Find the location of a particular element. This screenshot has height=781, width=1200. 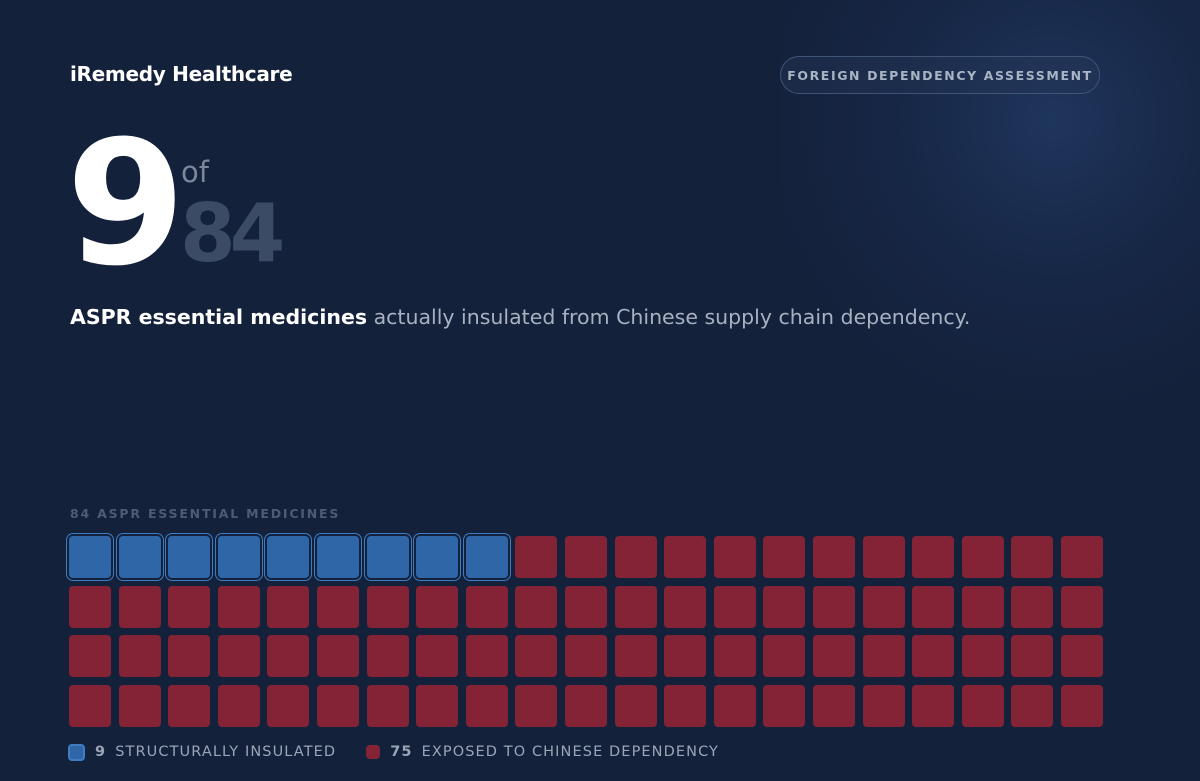

assessment-badge-label: FOREIGN DEPENDENCY ASSESSMENT is located at coordinates (940, 75).